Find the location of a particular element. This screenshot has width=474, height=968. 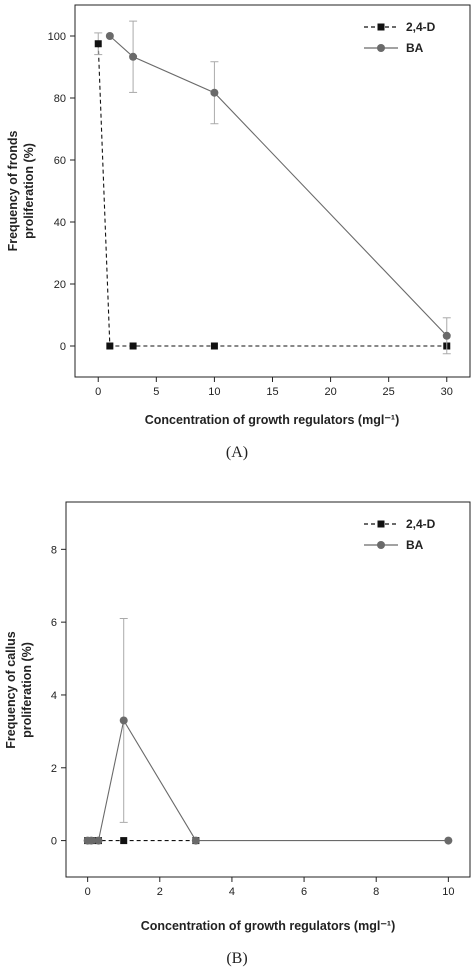

y-axis-label-line-1: Frequency of callus is located at coordinates (11, 689).